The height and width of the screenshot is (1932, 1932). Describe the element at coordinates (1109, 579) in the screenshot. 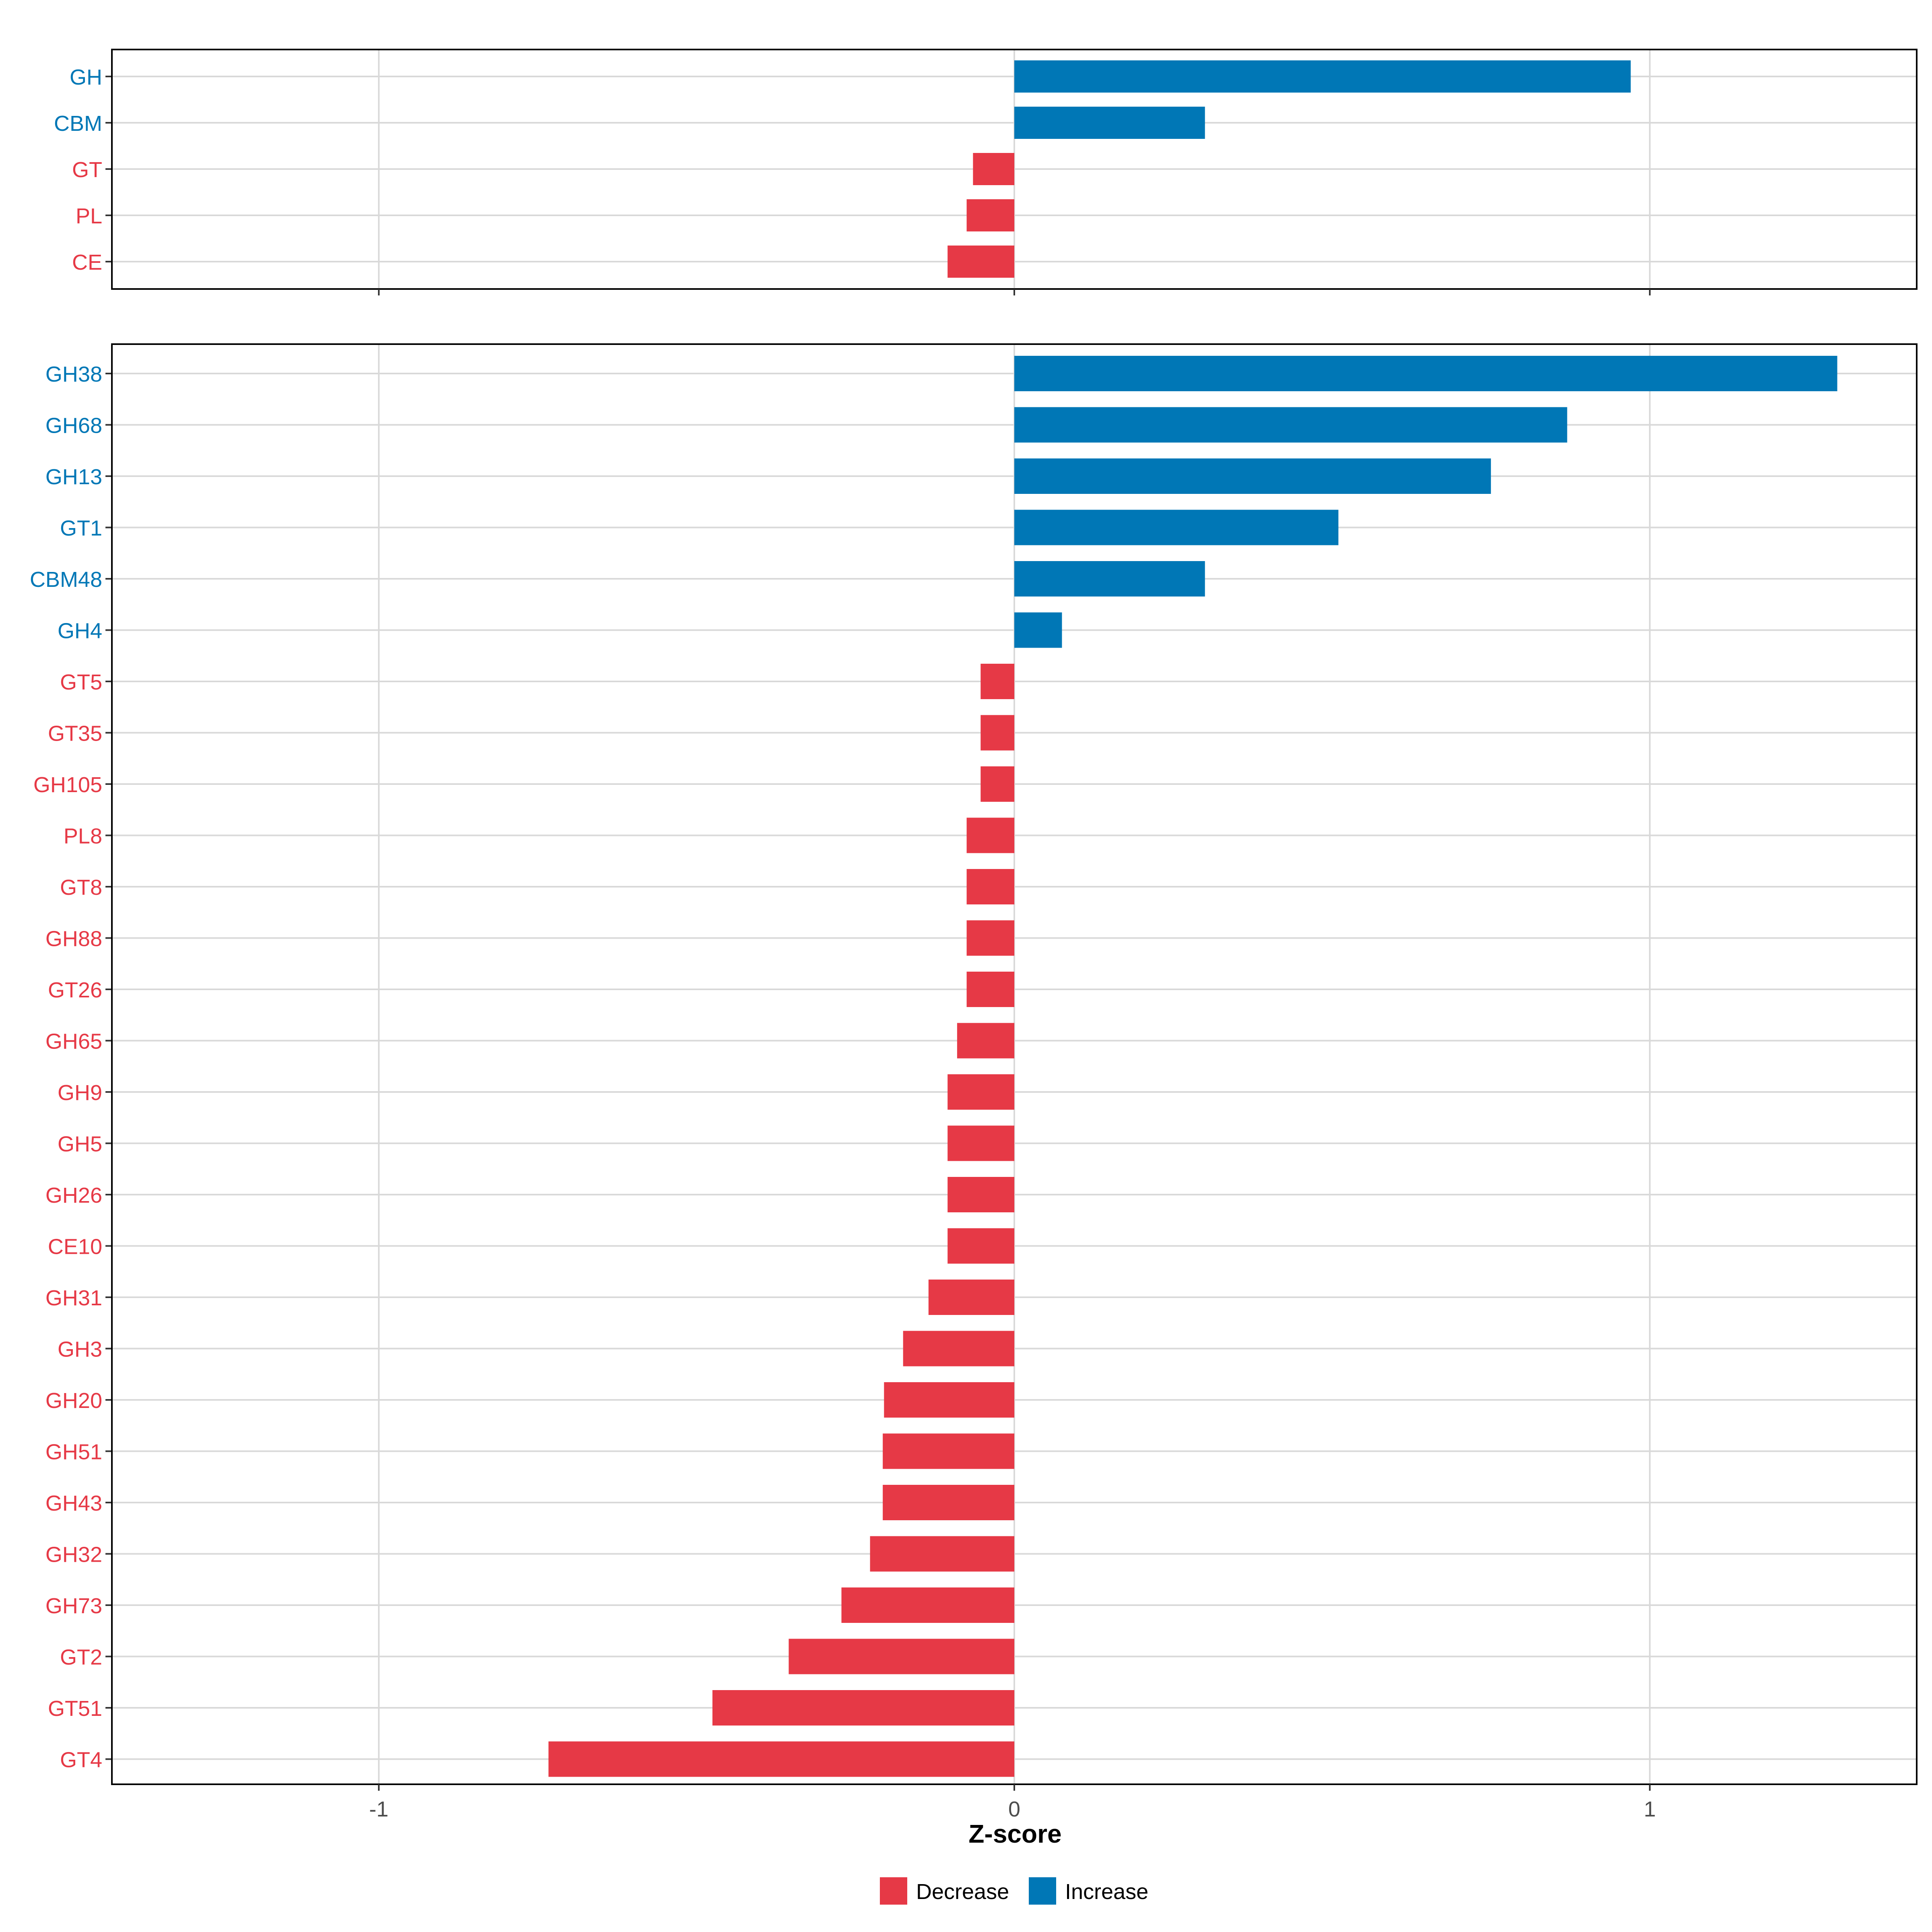

I see `bar-cbm48` at that location.